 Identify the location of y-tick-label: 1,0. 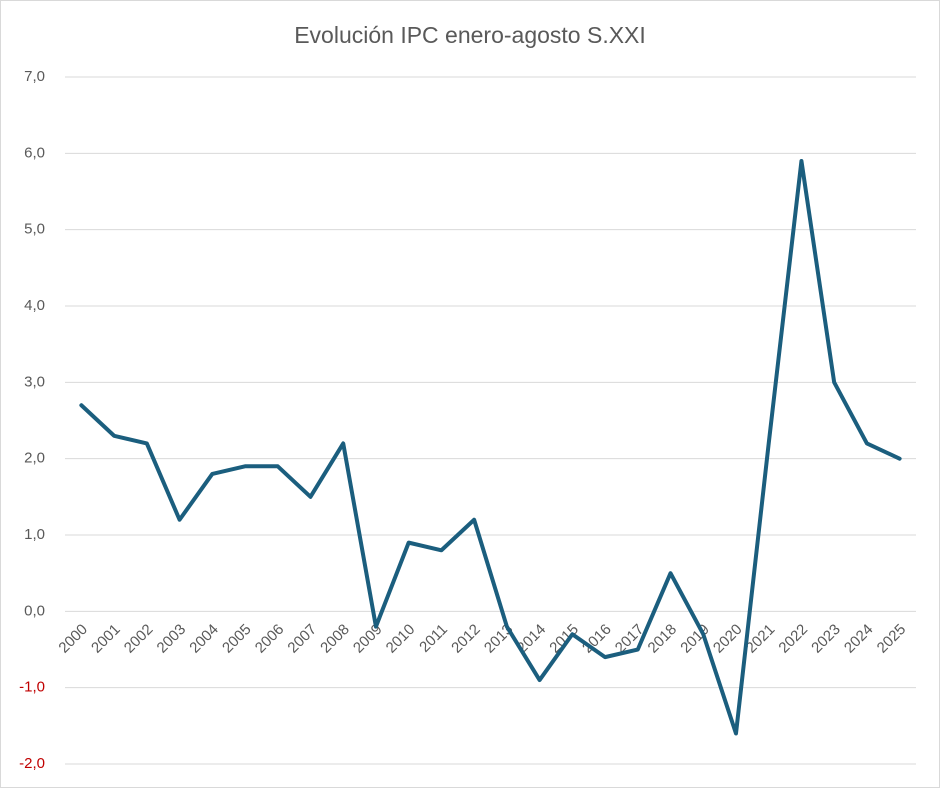
(34, 534).